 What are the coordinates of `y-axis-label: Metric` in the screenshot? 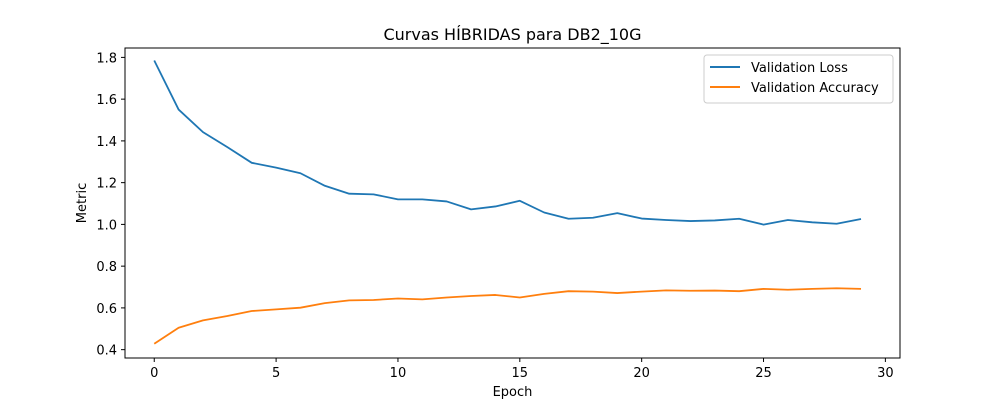 It's located at (82, 203).